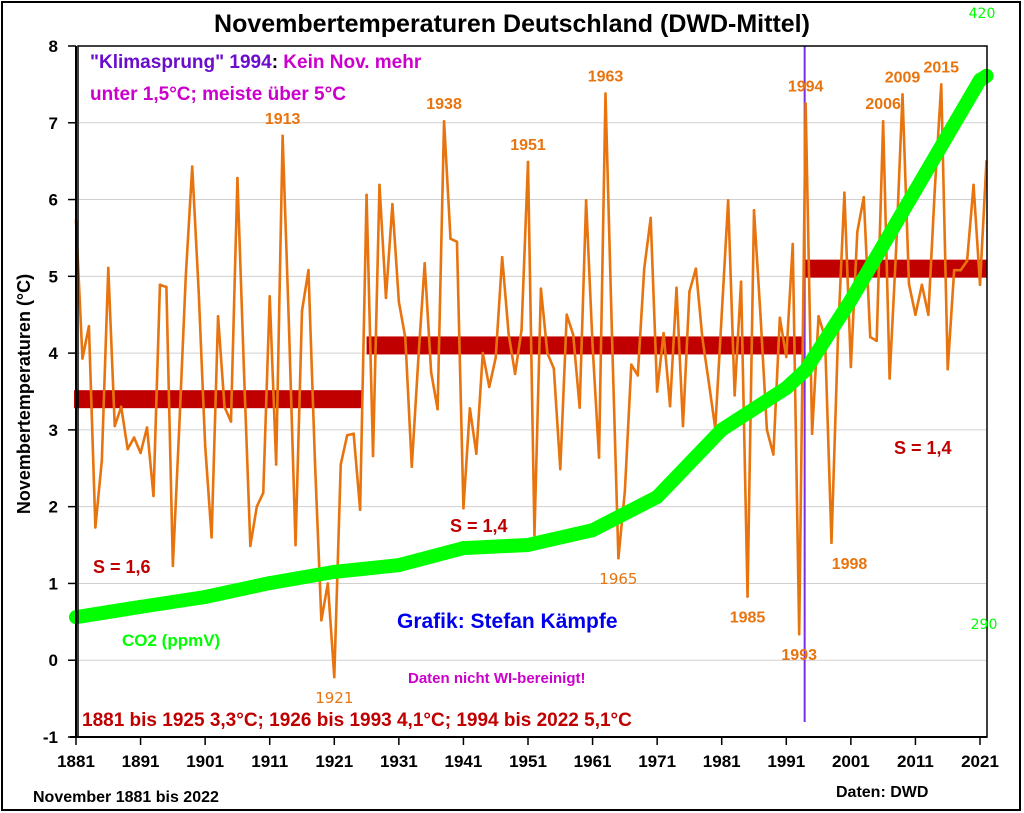 This screenshot has height=813, width=1024. Describe the element at coordinates (218, 94) in the screenshot. I see `headline-line2: unter 1,5°C; meiste über 5°C` at that location.